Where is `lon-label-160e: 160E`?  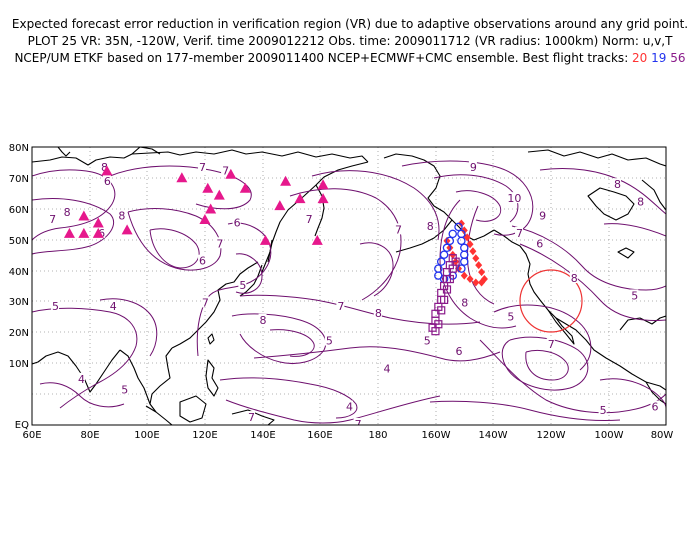
lon-label-160e: 160E is located at coordinates (319, 435).